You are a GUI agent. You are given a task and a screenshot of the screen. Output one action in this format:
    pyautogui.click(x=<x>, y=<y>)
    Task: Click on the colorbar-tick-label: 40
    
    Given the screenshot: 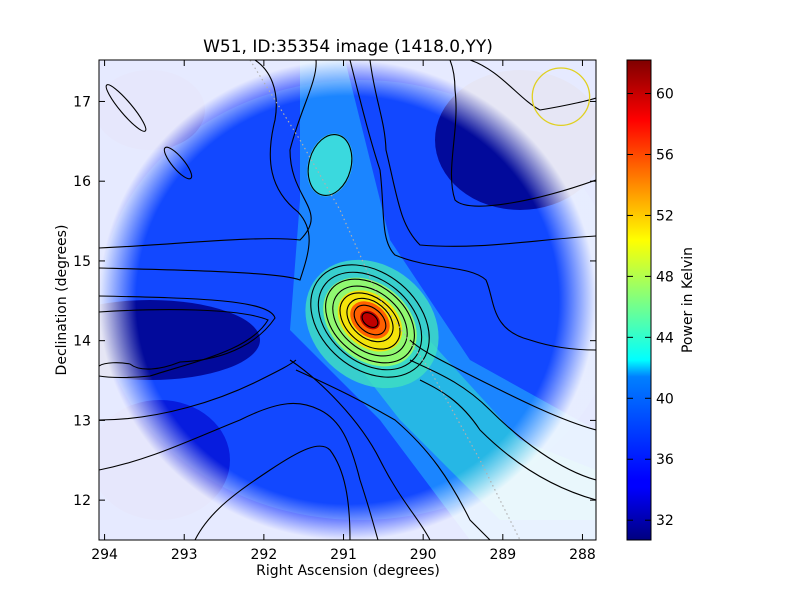 What is the action you would take?
    pyautogui.click(x=665, y=399)
    